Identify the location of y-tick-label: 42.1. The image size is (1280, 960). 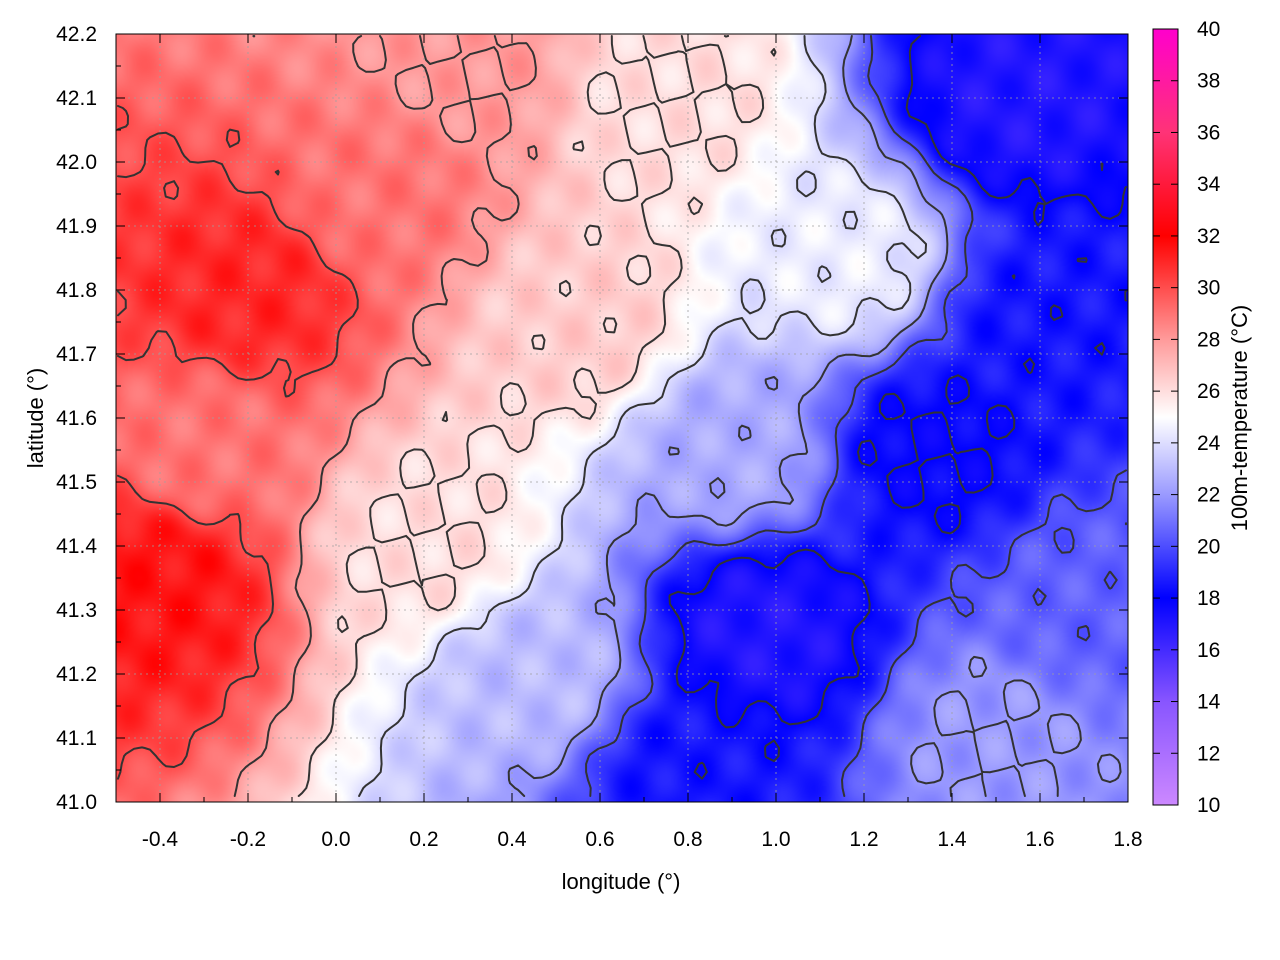
(76, 98).